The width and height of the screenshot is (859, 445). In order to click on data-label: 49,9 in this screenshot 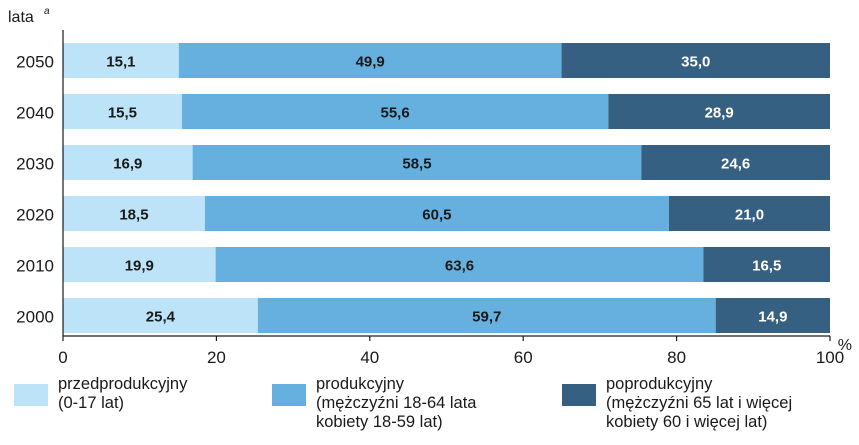, I will do `click(370, 62)`.